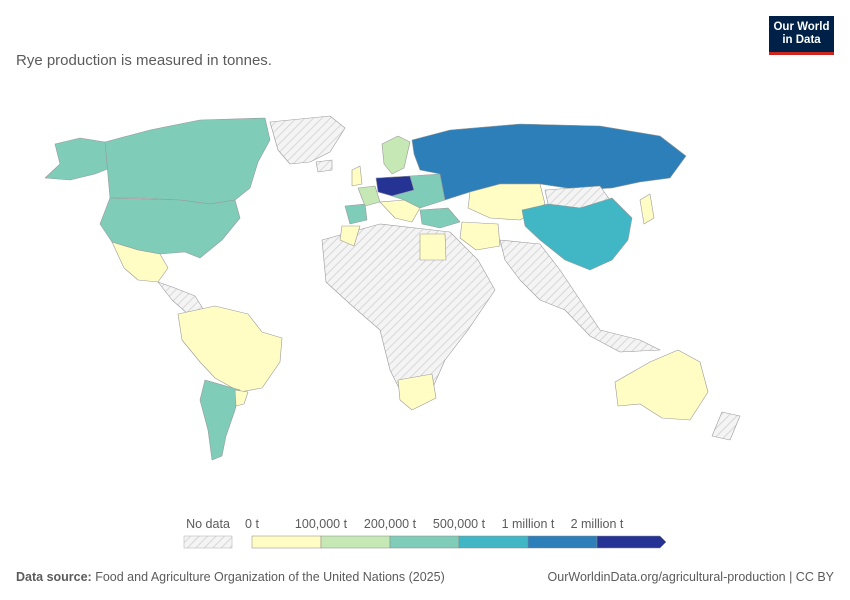 The height and width of the screenshot is (600, 850). Describe the element at coordinates (321, 524) in the screenshot. I see `legend-tick-1: 100,000 t` at that location.